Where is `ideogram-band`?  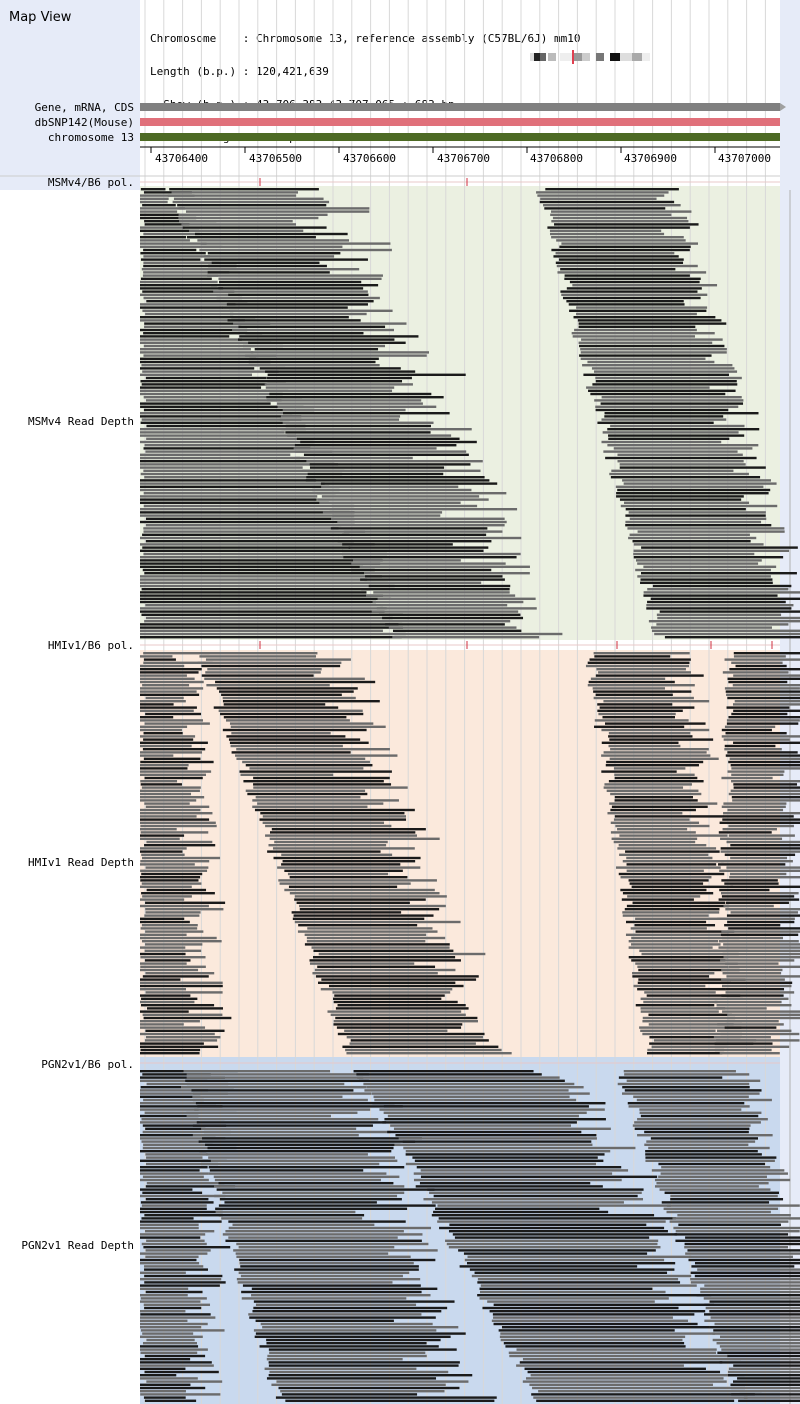 ideogram-band is located at coordinates (615, 57).